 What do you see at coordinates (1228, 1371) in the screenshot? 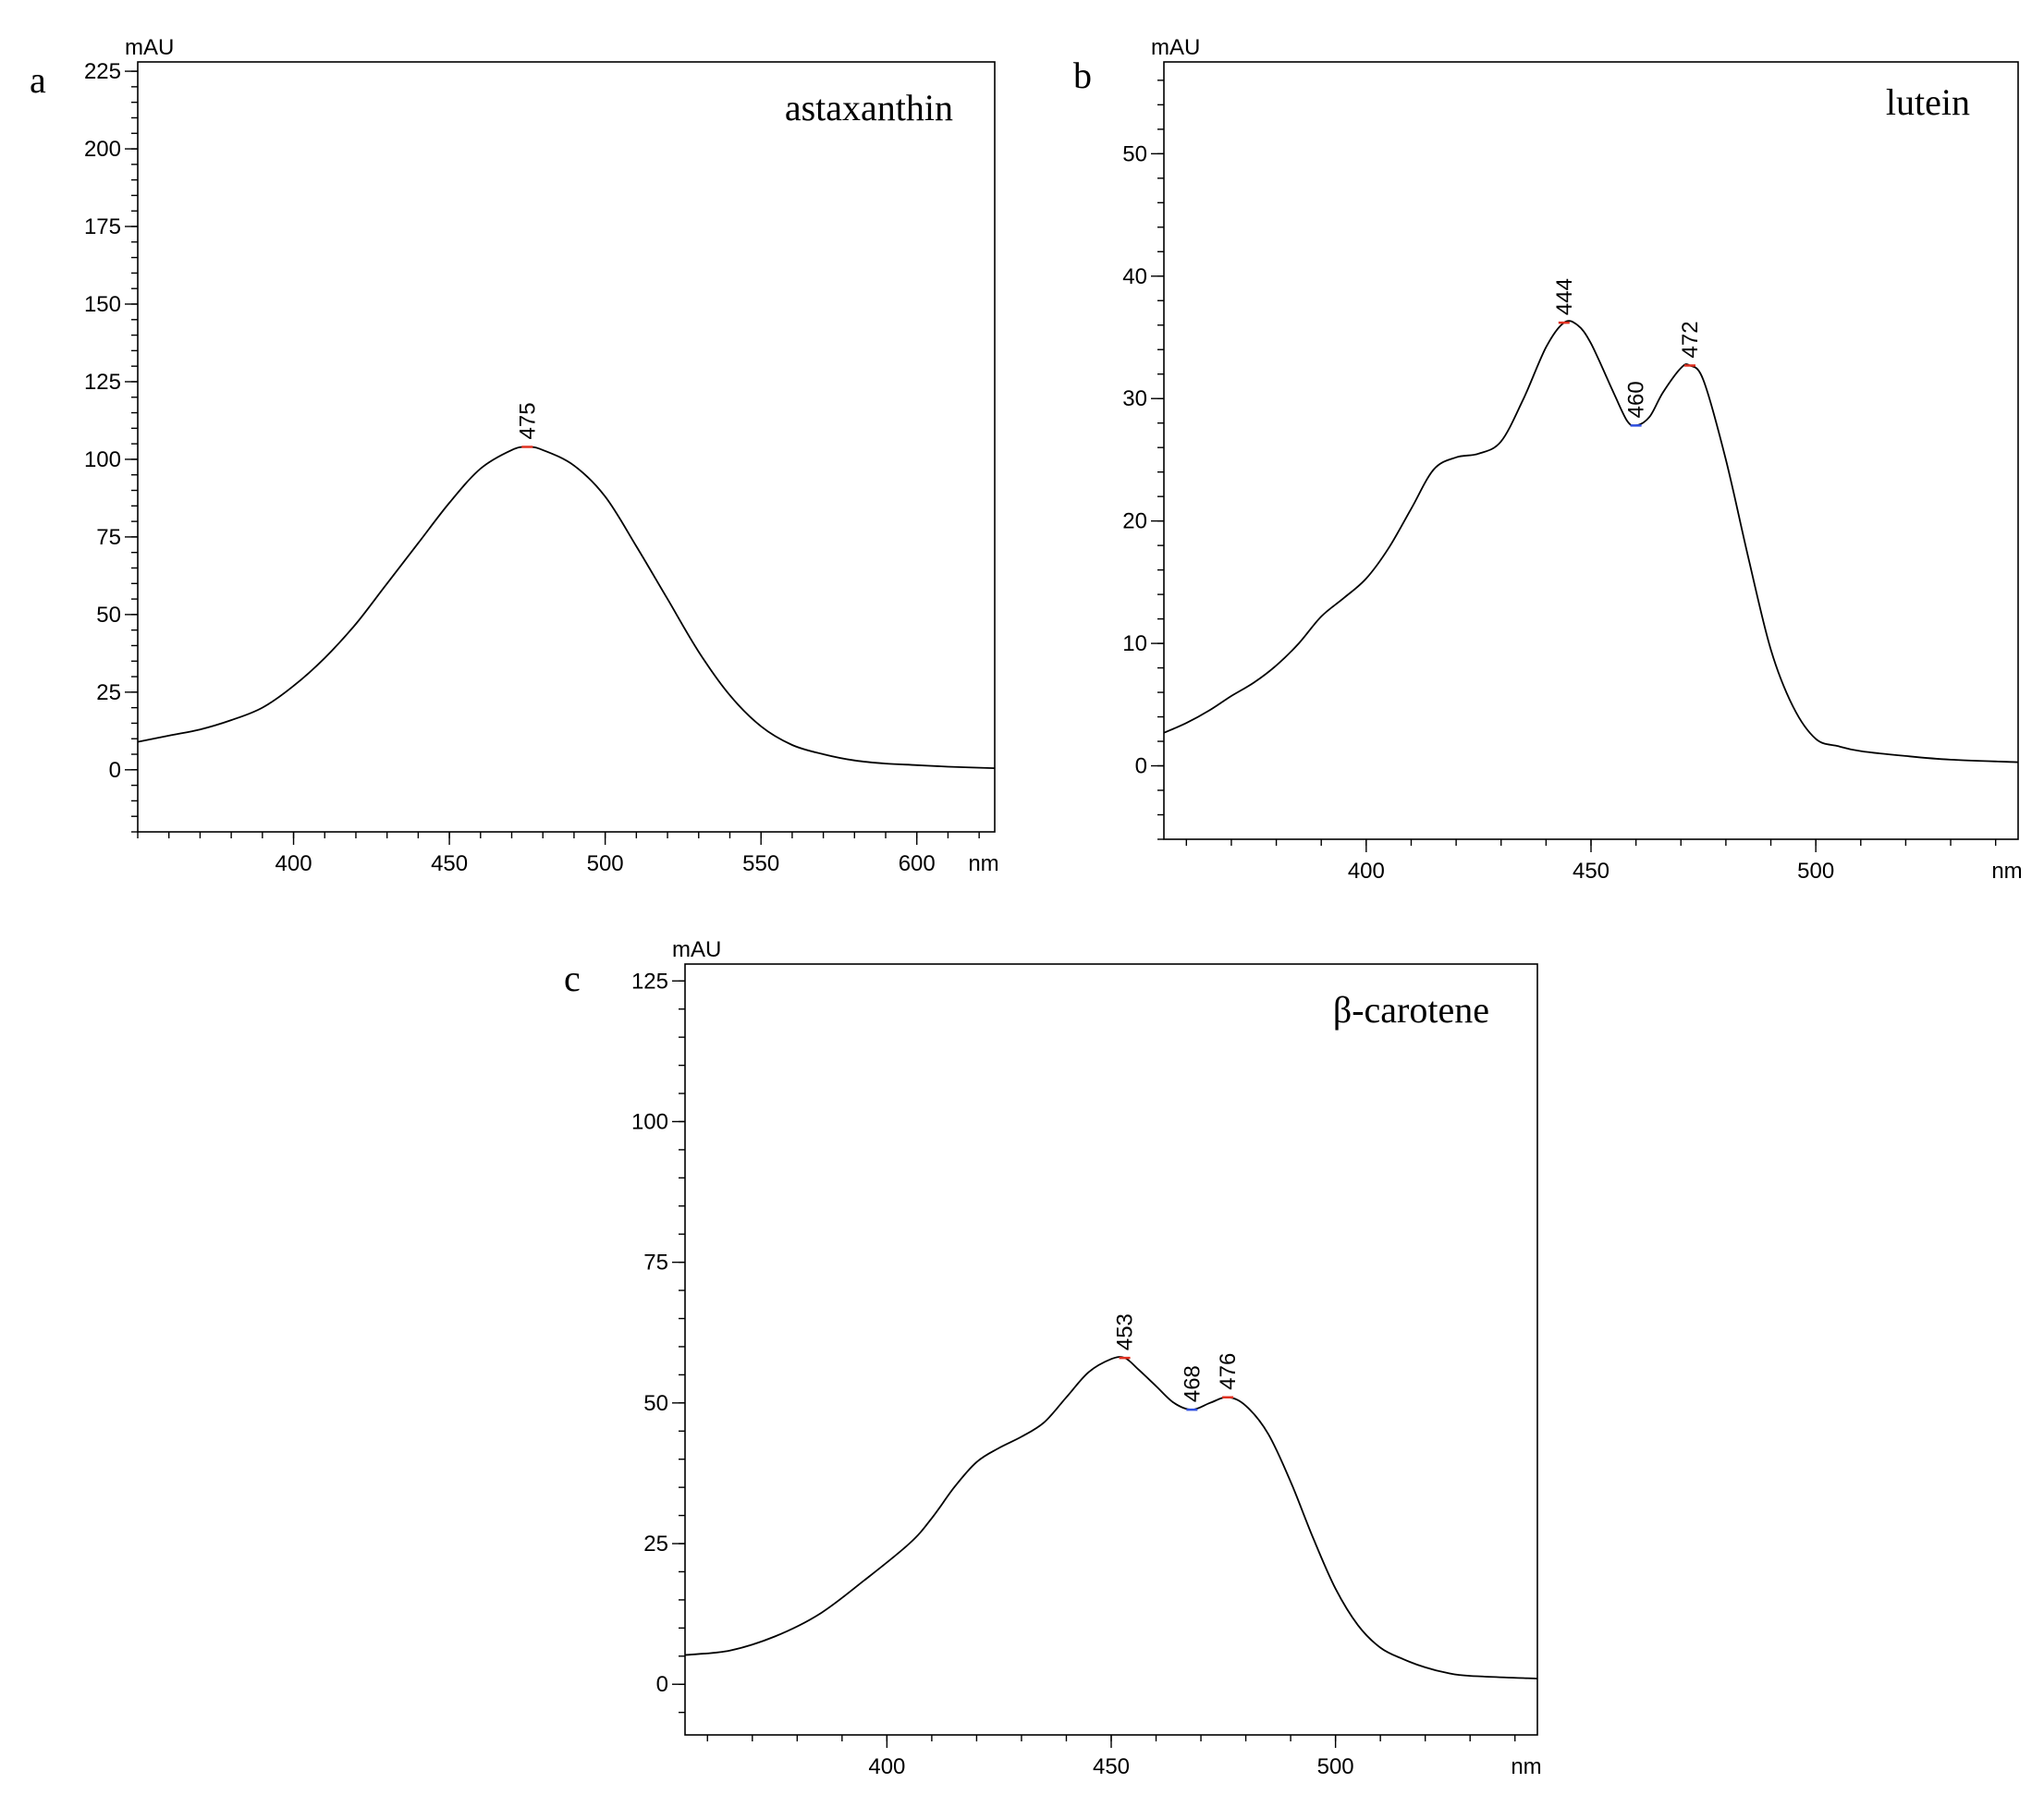
I see `peak-label: 476` at bounding box center [1228, 1371].